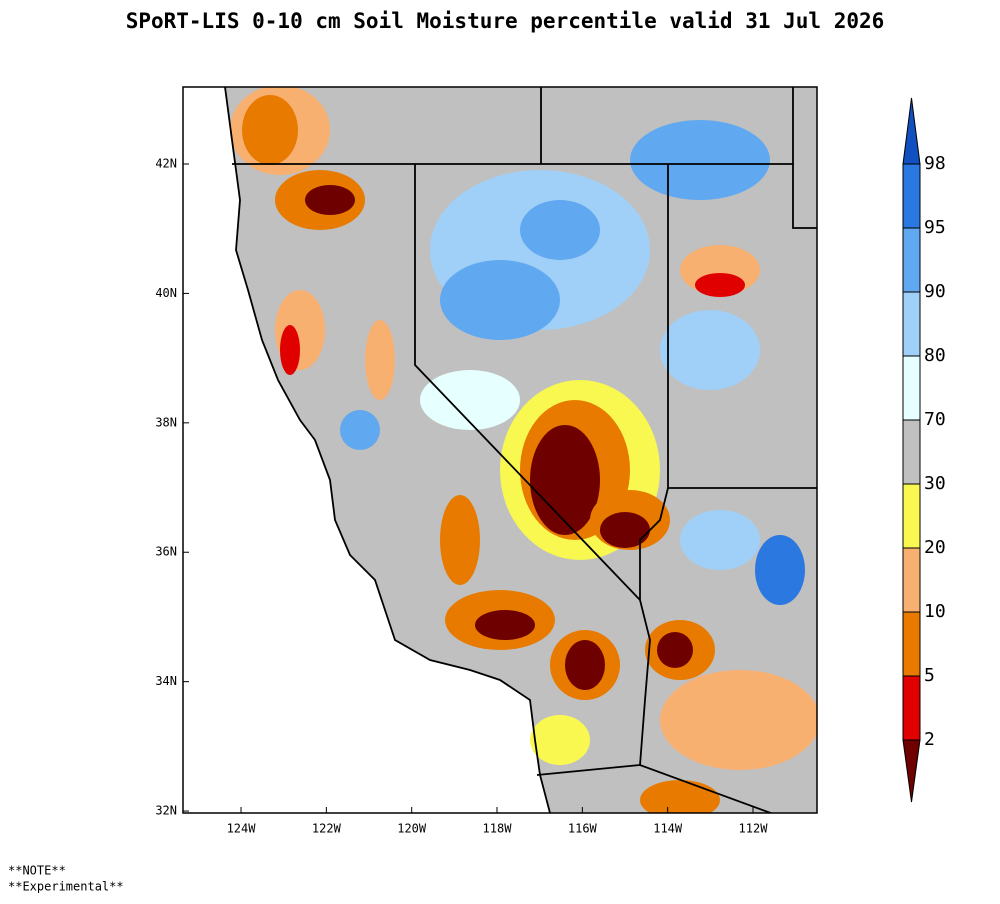  Describe the element at coordinates (754, 829) in the screenshot. I see `x-tick-label: 112W` at that location.